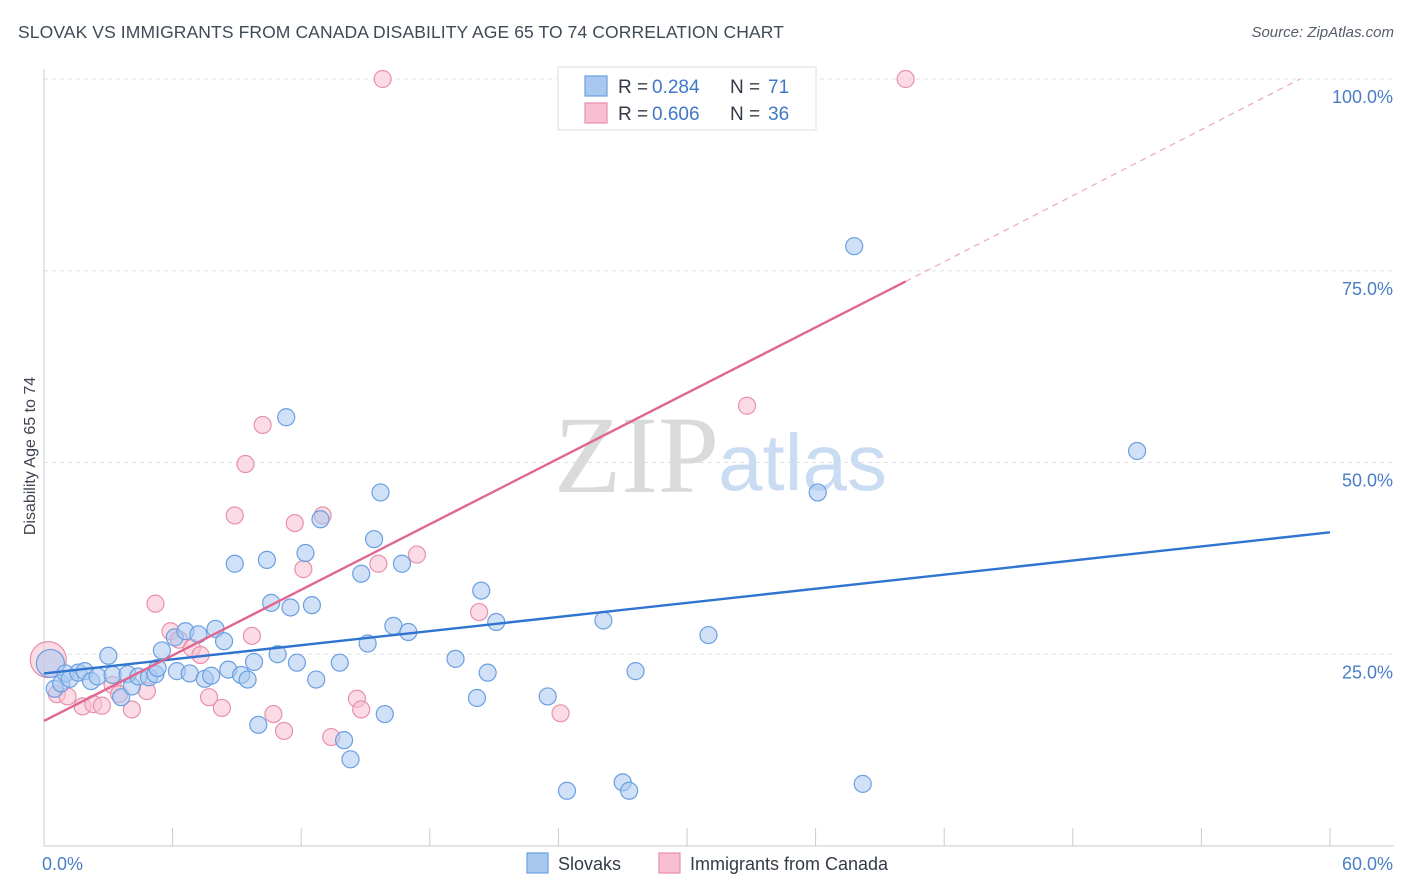  What do you see at coordinates (596, 86) in the screenshot?
I see `legend-swatch-slovaks` at bounding box center [596, 86].